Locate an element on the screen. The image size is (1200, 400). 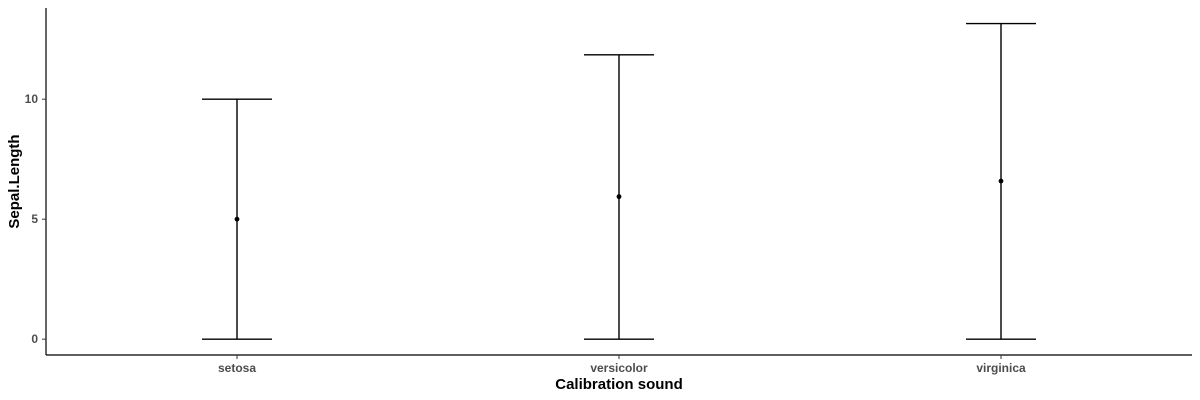
y-axis-title: Sepal.Length is located at coordinates (14, 181).